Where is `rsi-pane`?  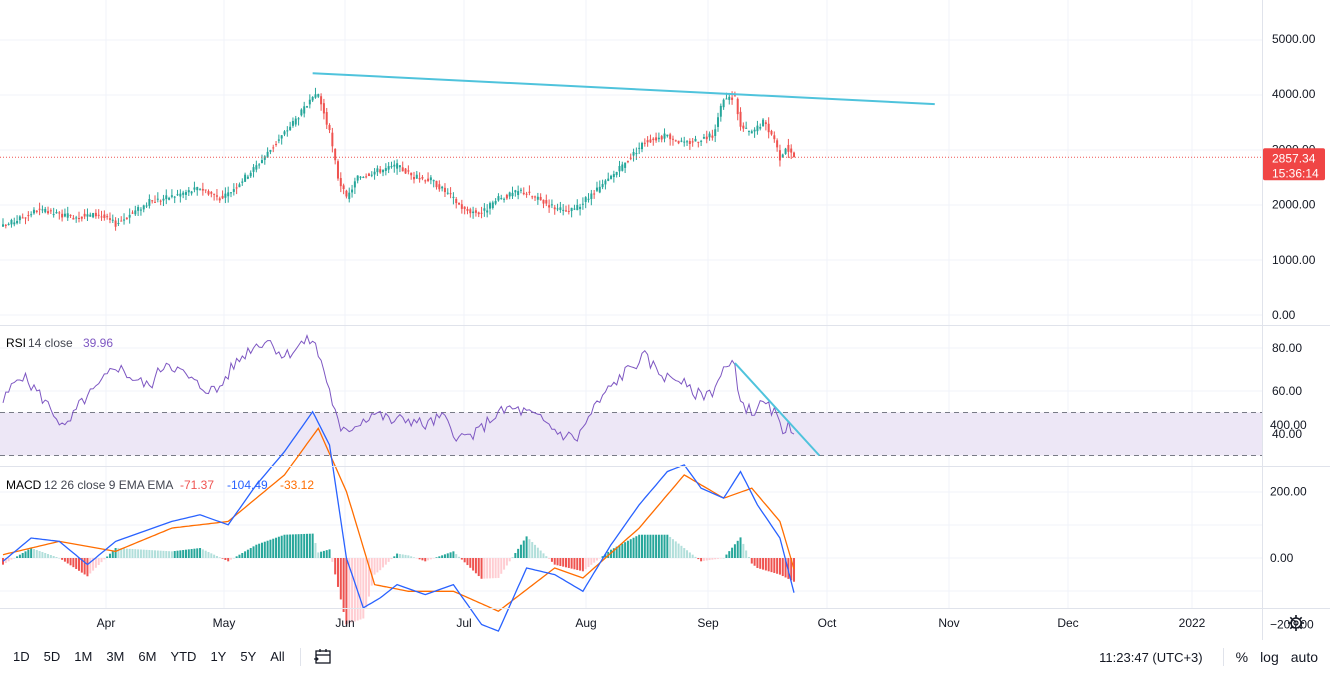 rsi-pane is located at coordinates (411, 395).